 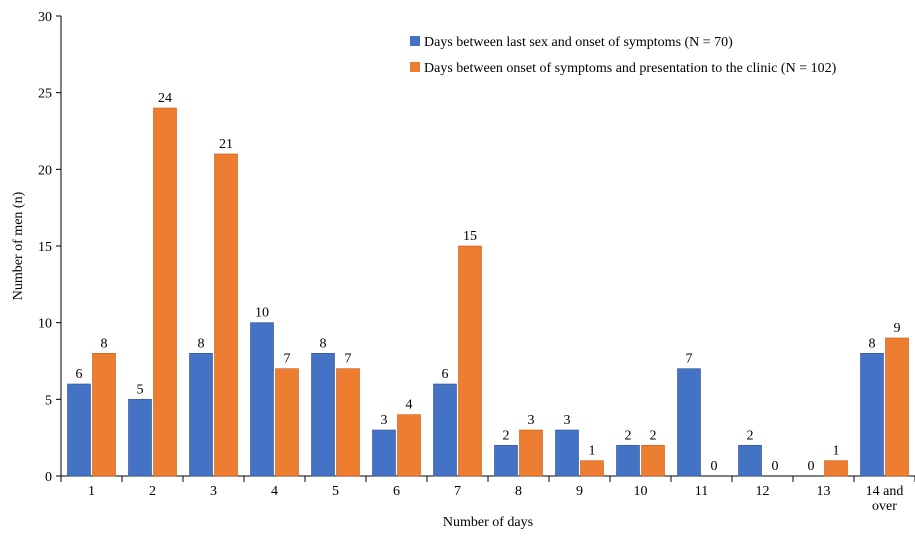 What do you see at coordinates (641, 491) in the screenshot?
I see `x-tick-label: 10` at bounding box center [641, 491].